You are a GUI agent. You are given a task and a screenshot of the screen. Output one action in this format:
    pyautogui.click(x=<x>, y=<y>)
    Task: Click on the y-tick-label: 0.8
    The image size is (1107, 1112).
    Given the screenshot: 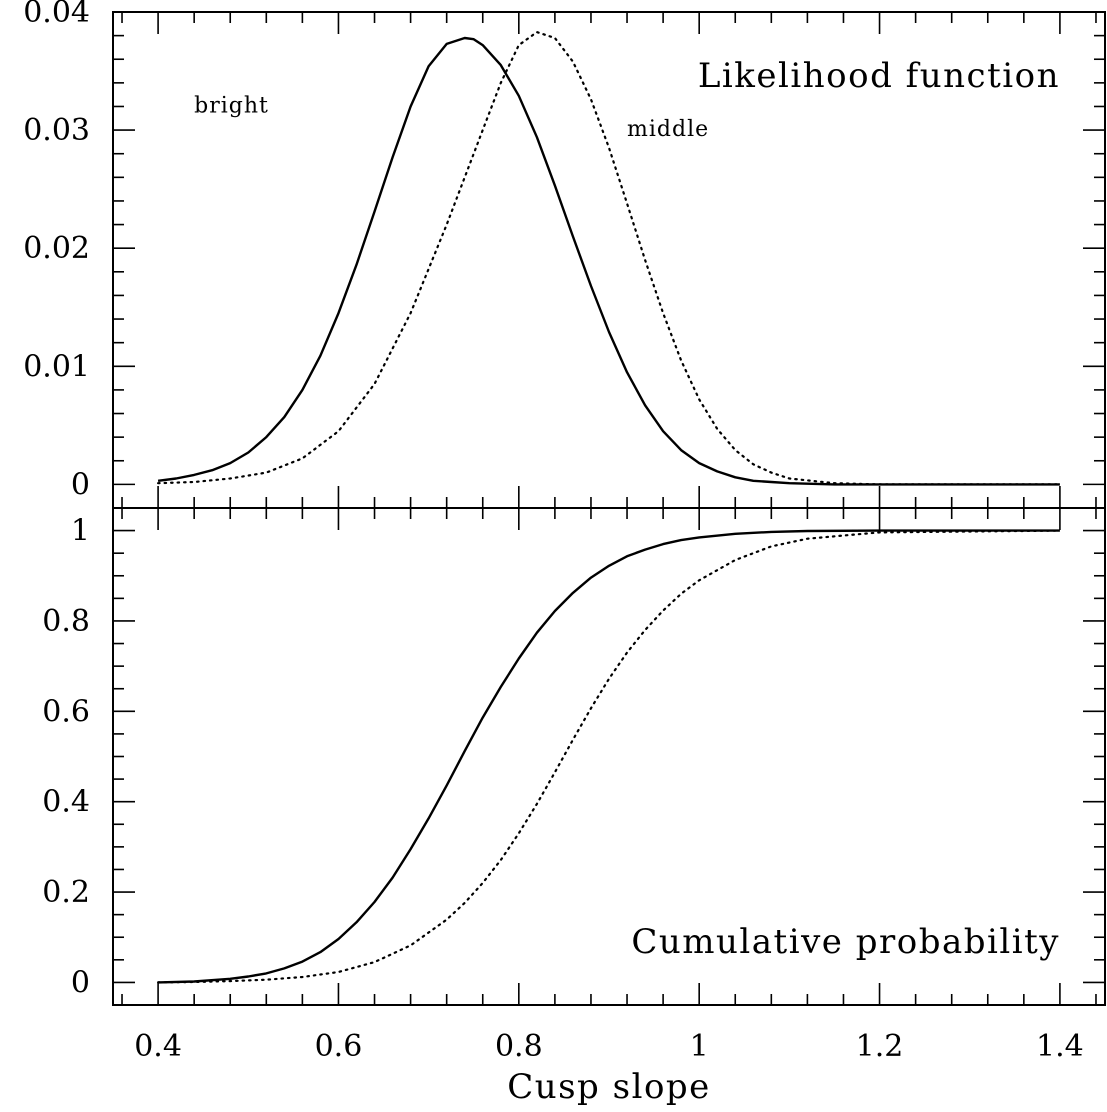 What is the action you would take?
    pyautogui.click(x=66, y=621)
    